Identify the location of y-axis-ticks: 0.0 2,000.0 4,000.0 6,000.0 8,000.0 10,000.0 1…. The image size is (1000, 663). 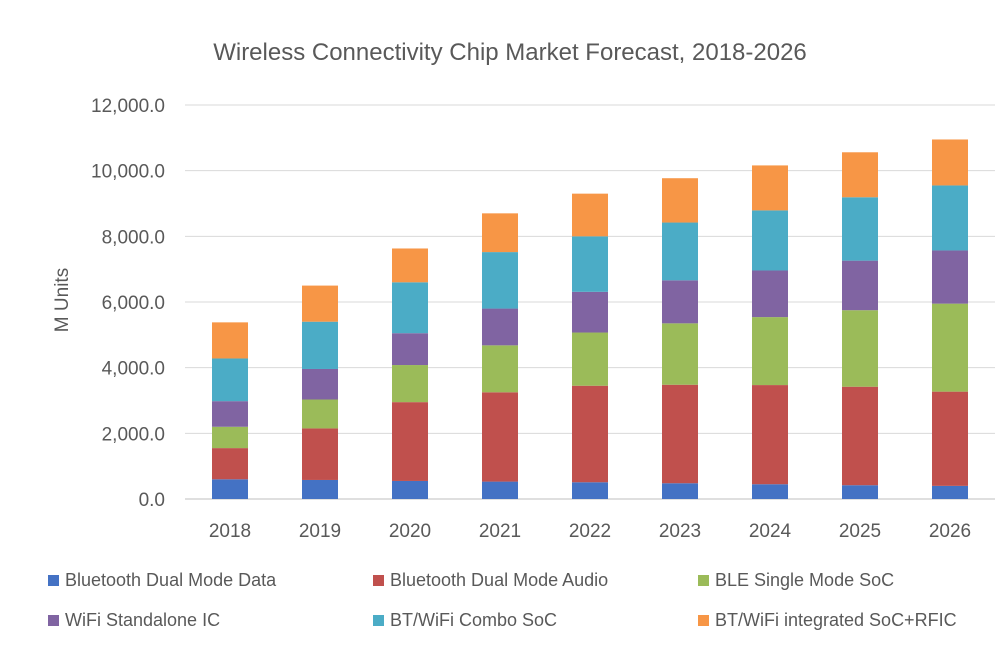
(128, 303).